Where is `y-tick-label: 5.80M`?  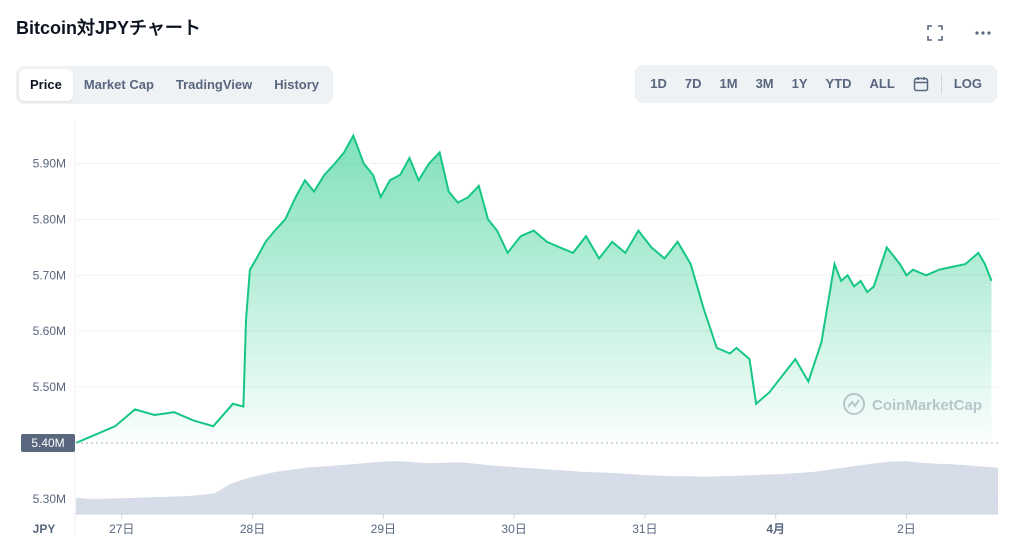
y-tick-label: 5.80M is located at coordinates (49, 219).